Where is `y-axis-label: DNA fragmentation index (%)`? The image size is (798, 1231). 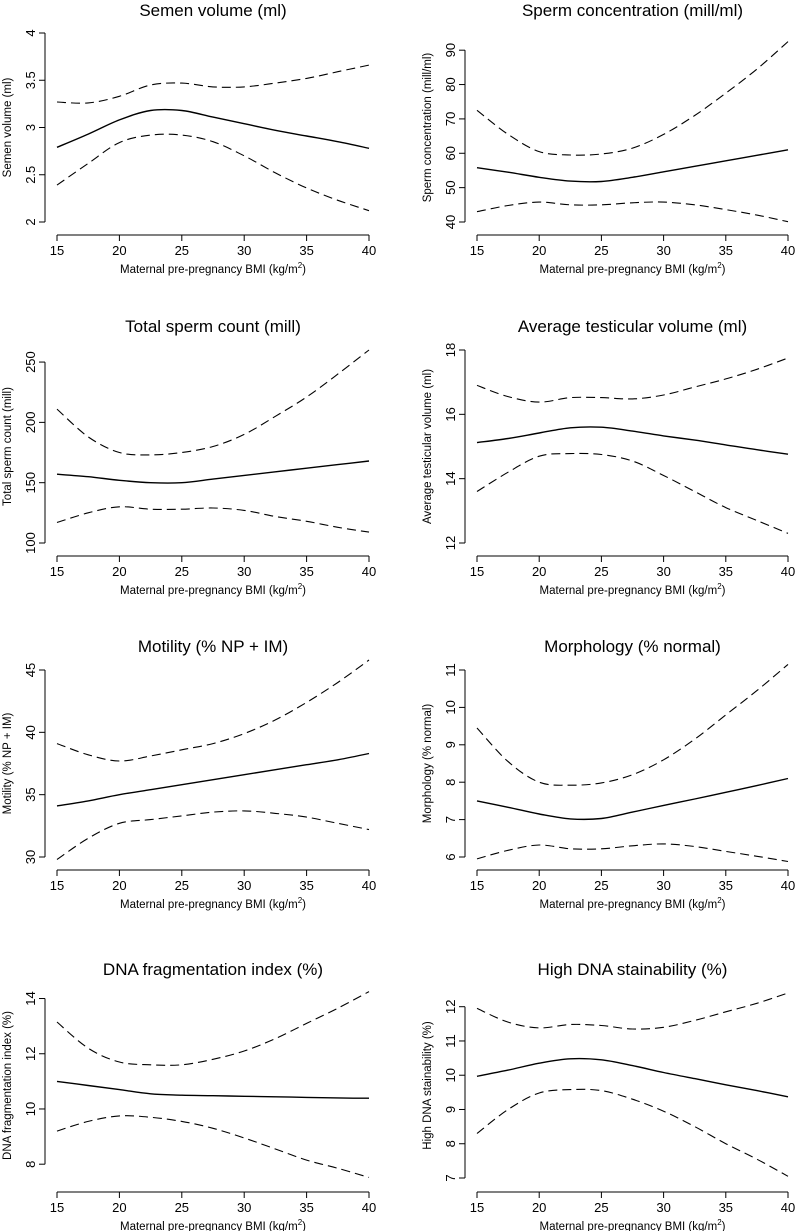
y-axis-label: DNA fragmentation index (%) is located at coordinates (8, 1085).